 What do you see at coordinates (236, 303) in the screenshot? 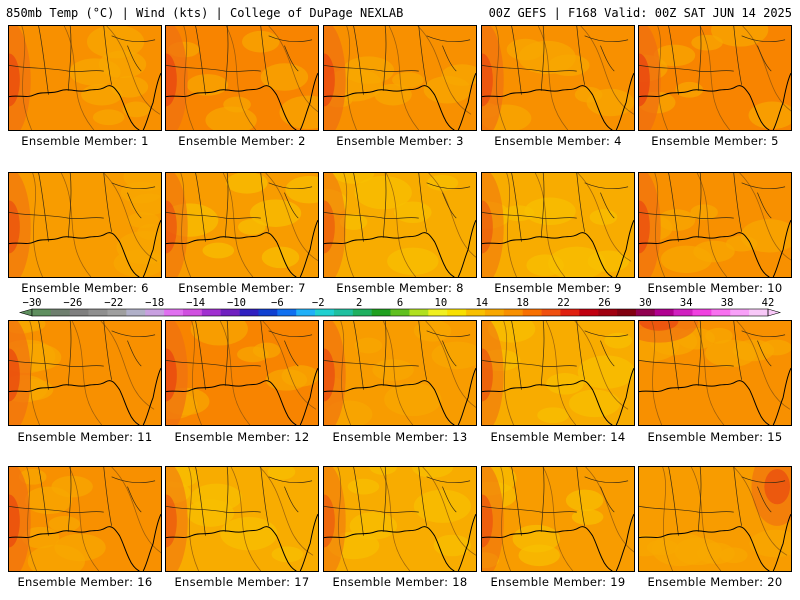
I see `colorbar-tick-label: −10` at bounding box center [236, 303].